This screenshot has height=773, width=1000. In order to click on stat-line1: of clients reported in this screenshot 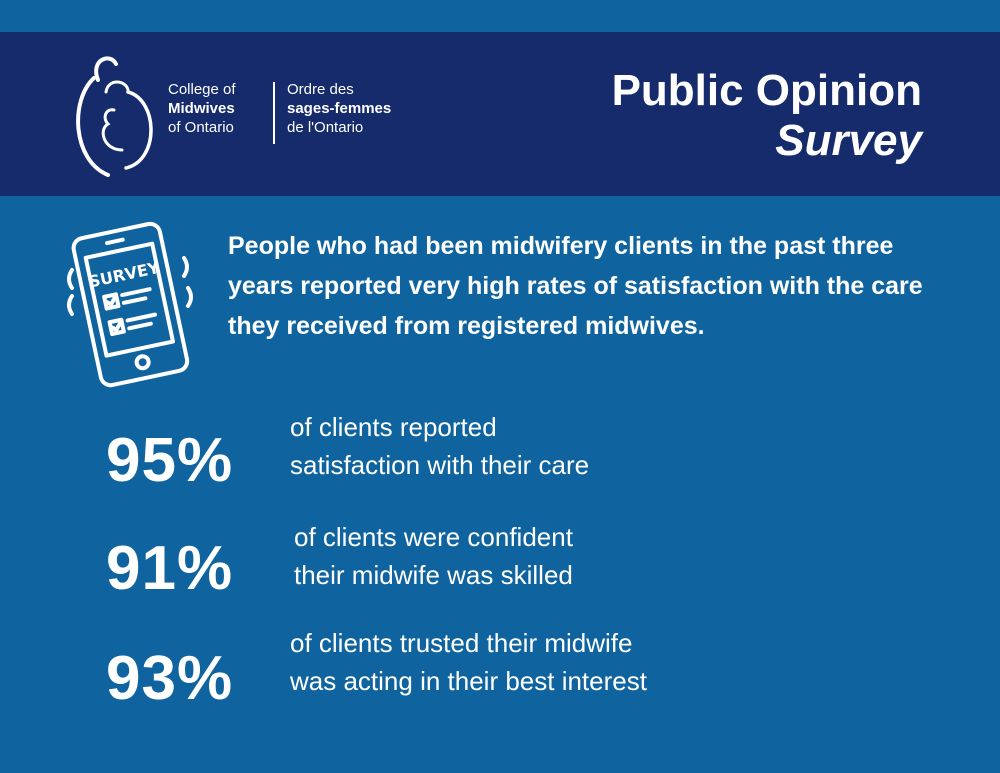, I will do `click(393, 427)`.